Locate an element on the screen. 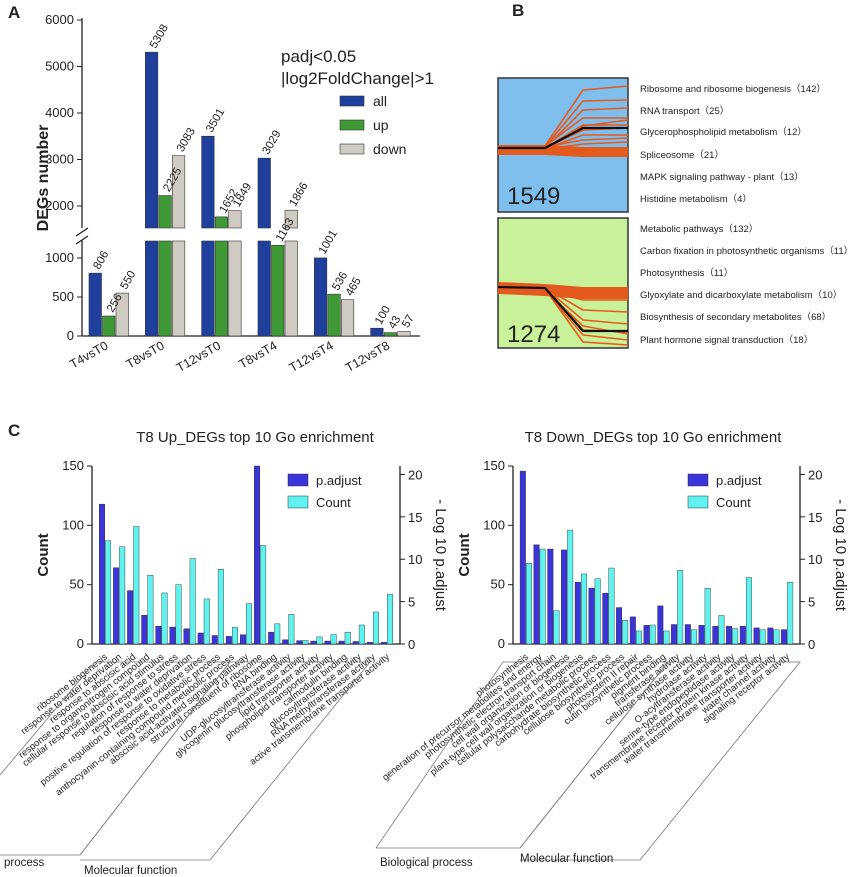 The image size is (866, 877). deg-bar-down-lower is located at coordinates (179, 288).